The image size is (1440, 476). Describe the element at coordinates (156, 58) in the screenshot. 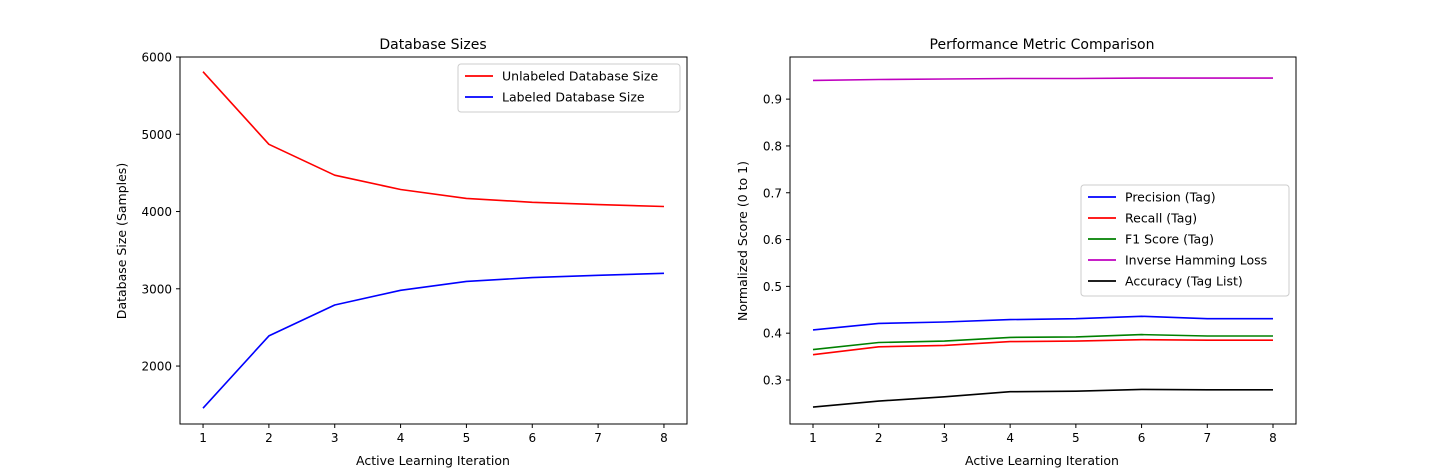

I see `y-tick-label: 6000` at that location.